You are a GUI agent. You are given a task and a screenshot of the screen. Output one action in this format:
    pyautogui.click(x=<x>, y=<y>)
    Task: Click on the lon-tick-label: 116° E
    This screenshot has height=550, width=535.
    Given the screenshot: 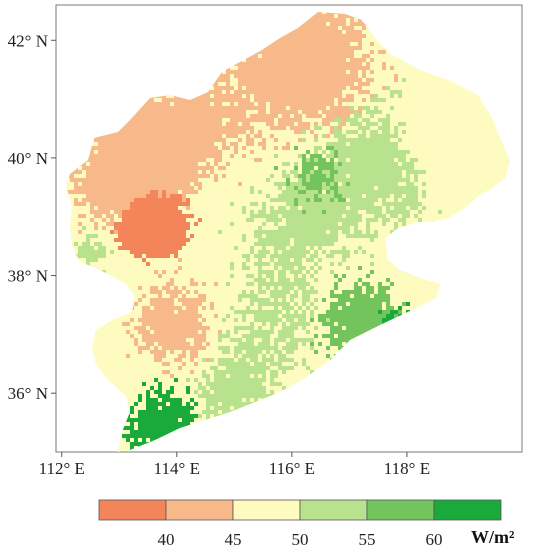 What is the action you would take?
    pyautogui.click(x=292, y=468)
    